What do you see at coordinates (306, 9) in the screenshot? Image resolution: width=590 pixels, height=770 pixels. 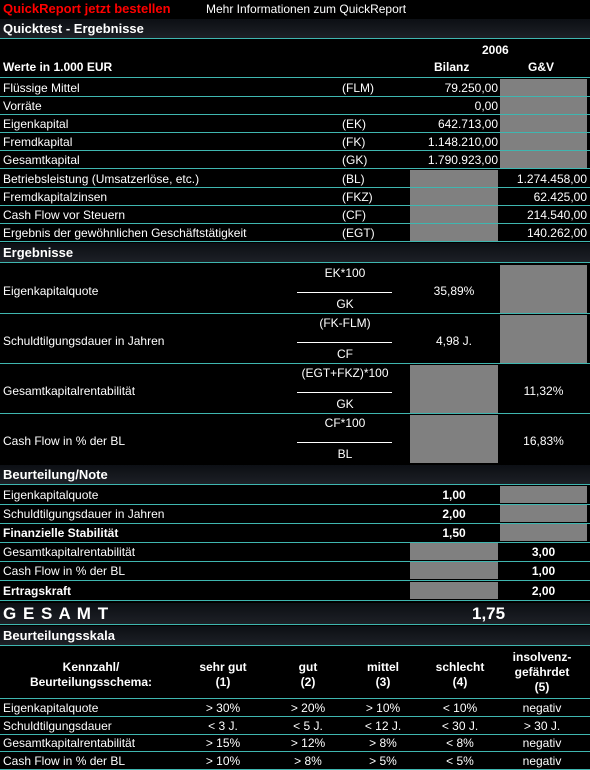 I see `more-info-link: Mehr Informationen zum QuickReport` at bounding box center [306, 9].